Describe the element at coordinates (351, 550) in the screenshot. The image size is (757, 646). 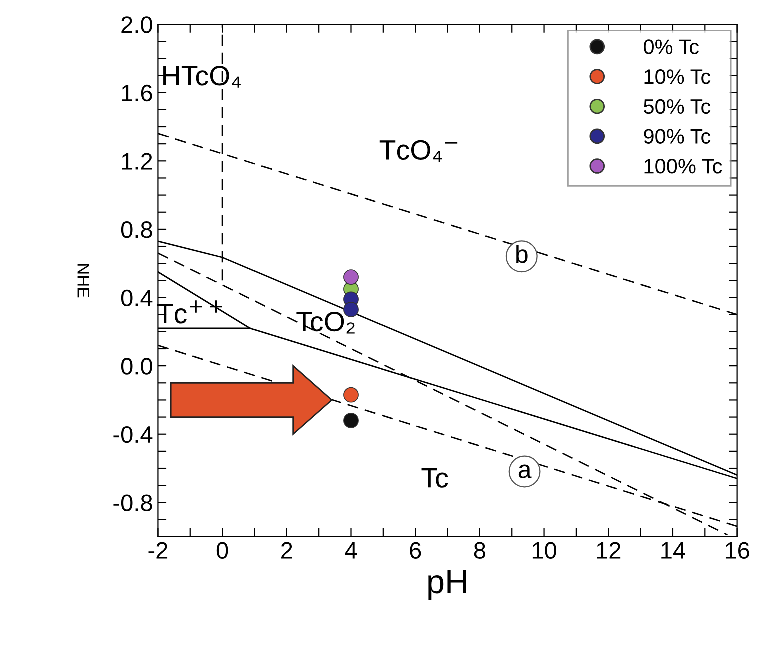
I see `x-tick-label: 4` at that location.